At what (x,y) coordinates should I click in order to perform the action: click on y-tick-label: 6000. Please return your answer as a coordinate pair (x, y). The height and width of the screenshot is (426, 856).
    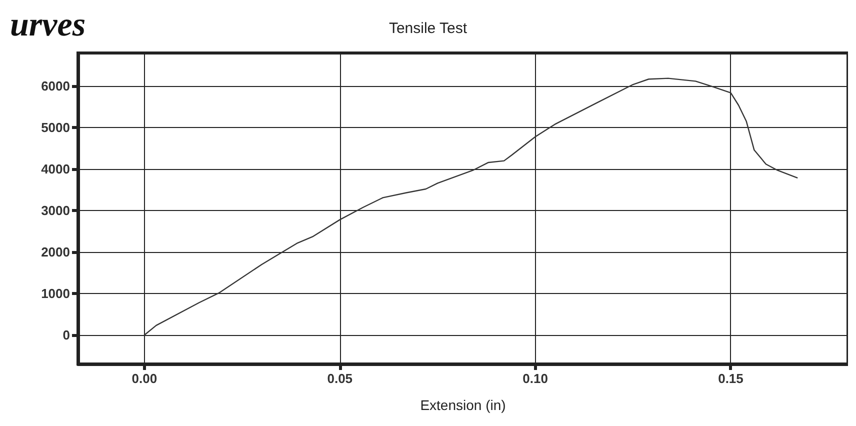
    Looking at the image, I should click on (55, 86).